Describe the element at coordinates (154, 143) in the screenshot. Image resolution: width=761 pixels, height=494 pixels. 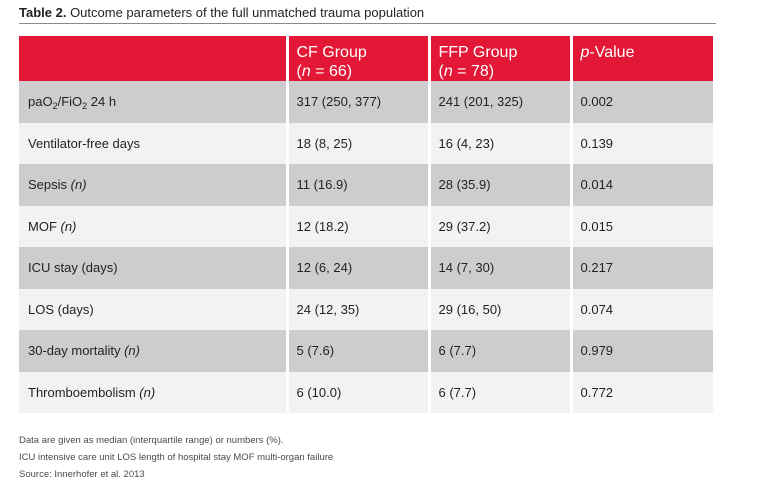
I see `row-label: Ventilator-free days` at that location.